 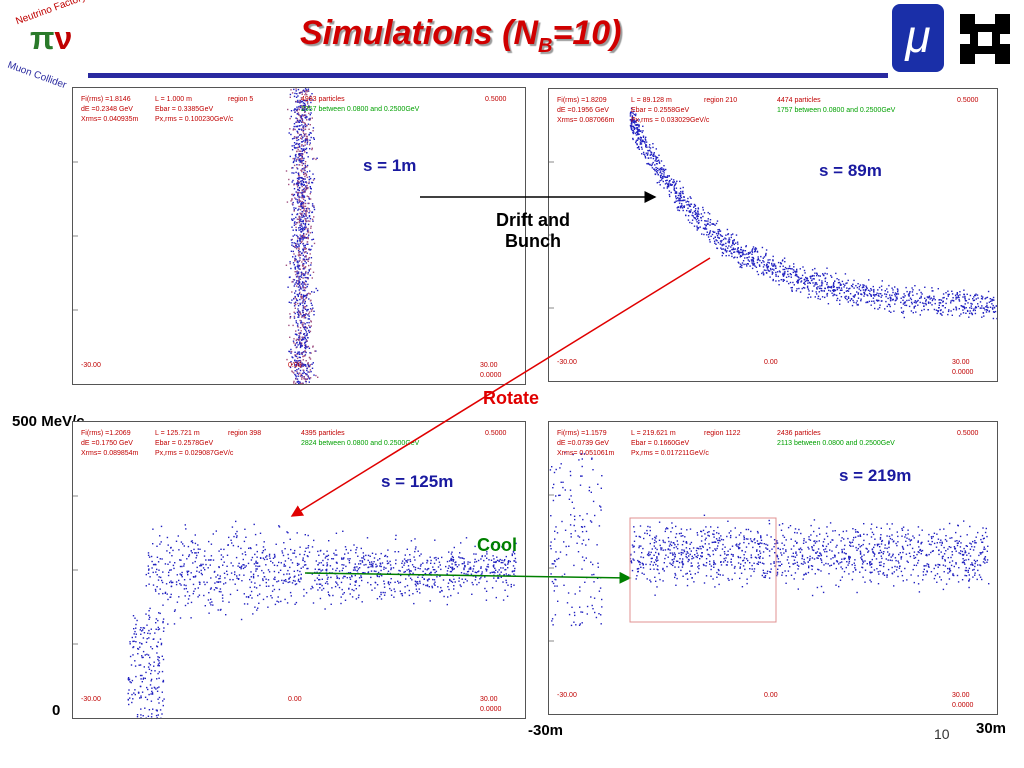 What do you see at coordinates (799, 100) in the screenshot?
I see `panel-stat: 4474 particles` at bounding box center [799, 100].